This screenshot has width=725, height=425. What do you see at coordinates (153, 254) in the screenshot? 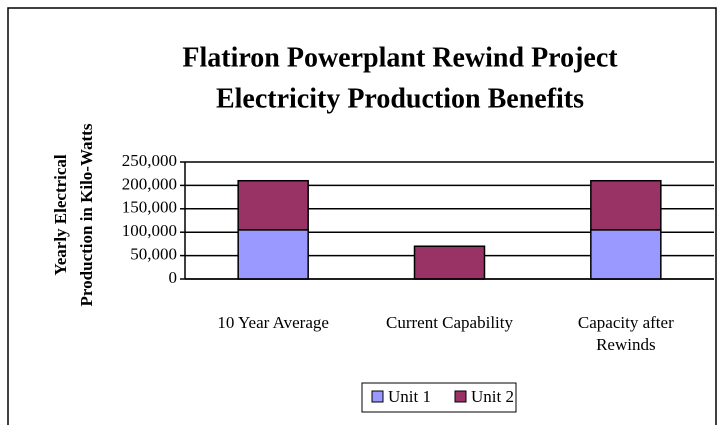
I see `y-tick-label: 50,000` at bounding box center [153, 254].